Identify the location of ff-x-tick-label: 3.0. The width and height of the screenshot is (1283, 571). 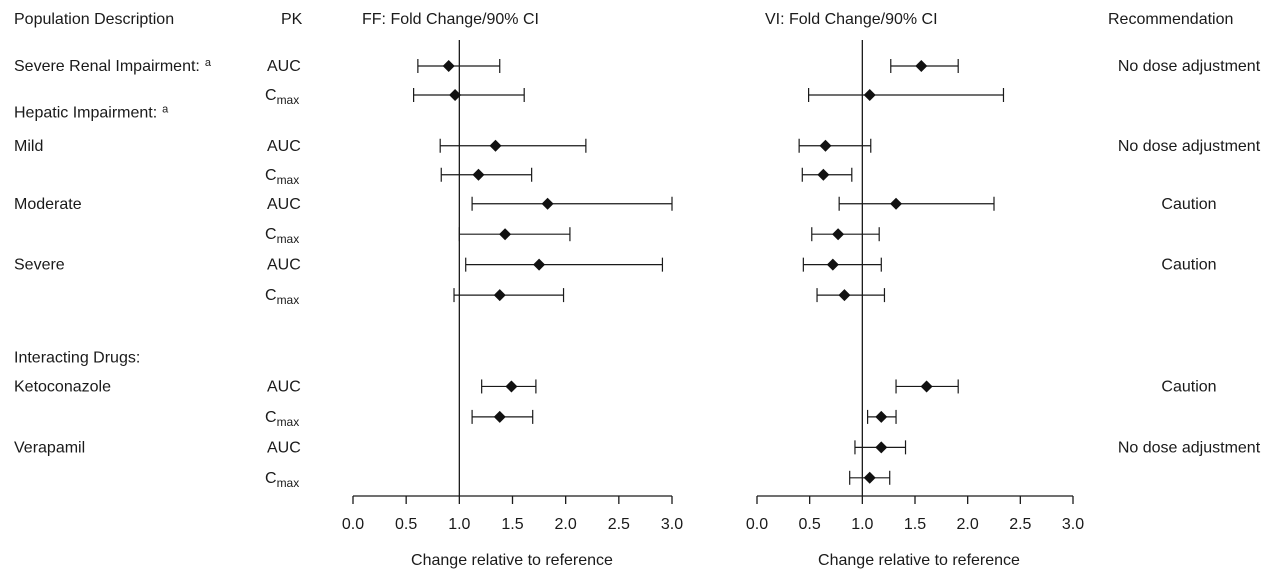
(672, 524).